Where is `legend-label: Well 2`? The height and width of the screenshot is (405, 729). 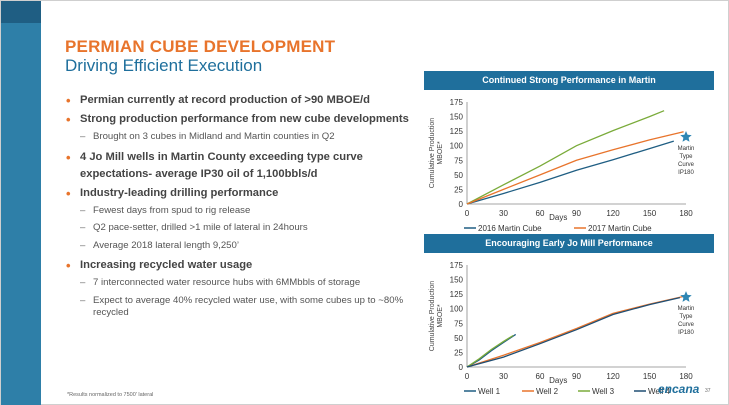 legend-label: Well 2 is located at coordinates (547, 391).